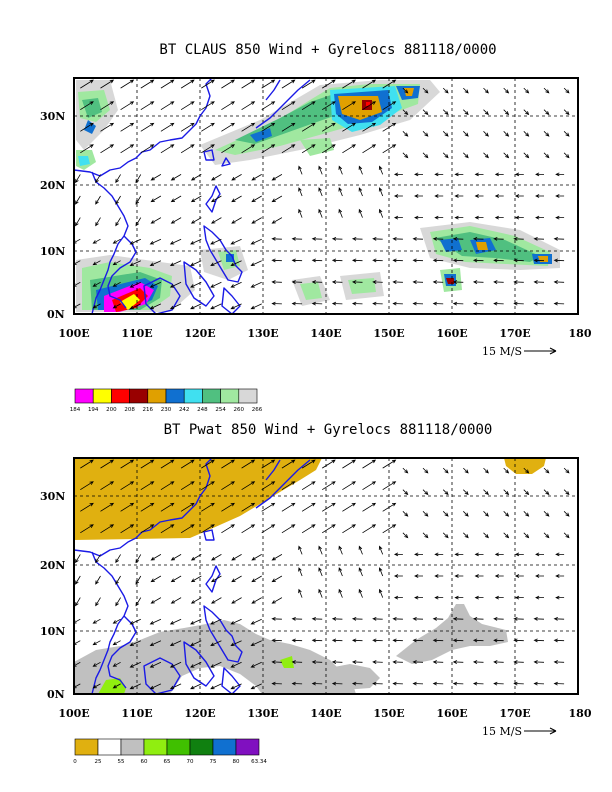 The width and height of the screenshot is (612, 792). Describe the element at coordinates (236, 762) in the screenshot. I see `colorbar-label: 80` at that location.